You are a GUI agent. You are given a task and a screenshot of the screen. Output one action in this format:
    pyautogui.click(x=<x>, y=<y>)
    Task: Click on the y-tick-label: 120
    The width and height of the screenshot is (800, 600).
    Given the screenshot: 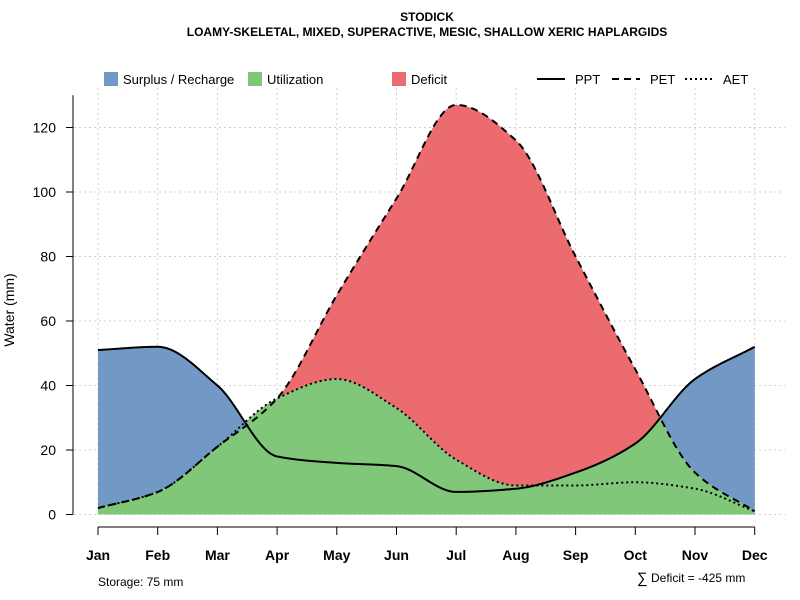 What is the action you would take?
    pyautogui.click(x=45, y=128)
    